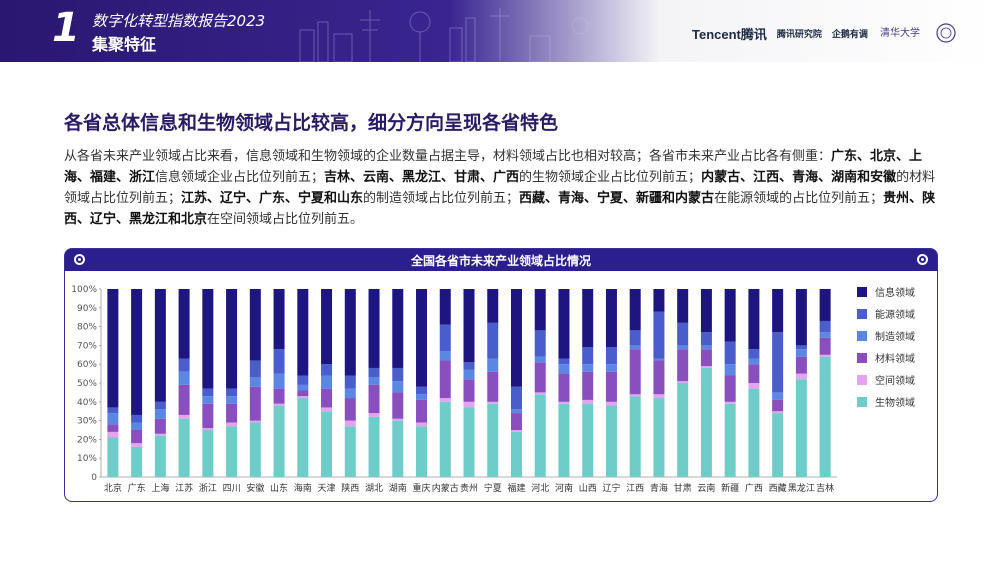  Describe the element at coordinates (272, 198) in the screenshot. I see `highlight-provinces: 江苏、辽宁、广东、宁夏和山东` at that location.